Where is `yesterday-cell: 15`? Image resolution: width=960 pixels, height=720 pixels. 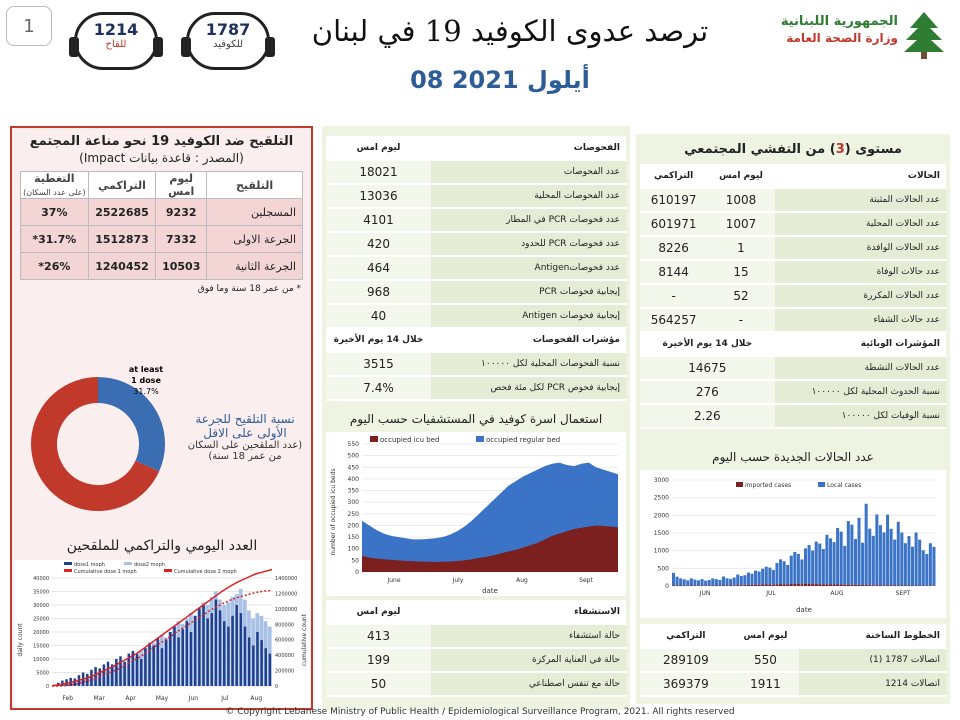 yesterday-cell: 15 is located at coordinates (741, 272).